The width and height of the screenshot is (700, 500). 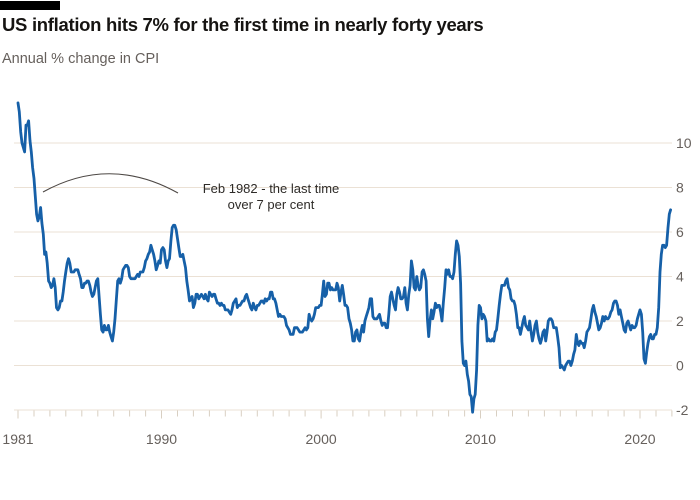 What do you see at coordinates (271, 188) in the screenshot?
I see `annotation-line-1: Feb 1982 - the last time` at bounding box center [271, 188].